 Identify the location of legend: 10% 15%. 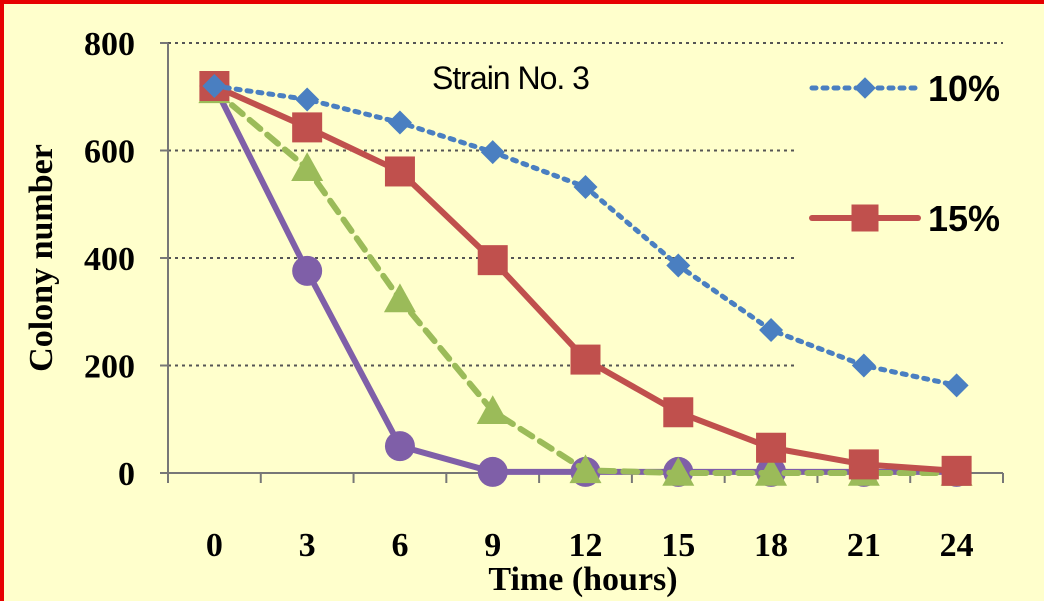
(904, 153).